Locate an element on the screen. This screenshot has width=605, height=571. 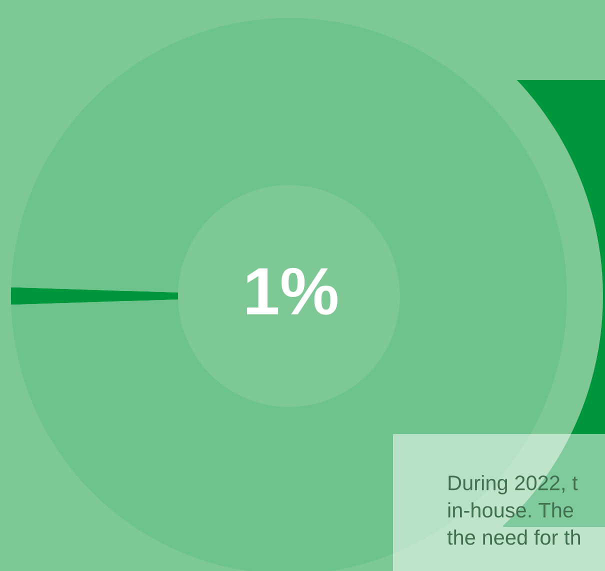
donut-slice is located at coordinates (94, 296).